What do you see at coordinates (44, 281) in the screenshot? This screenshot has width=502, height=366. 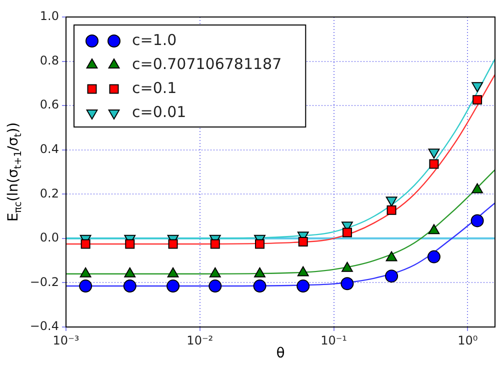 I see `y-tick-label: −0.2` at bounding box center [44, 281].